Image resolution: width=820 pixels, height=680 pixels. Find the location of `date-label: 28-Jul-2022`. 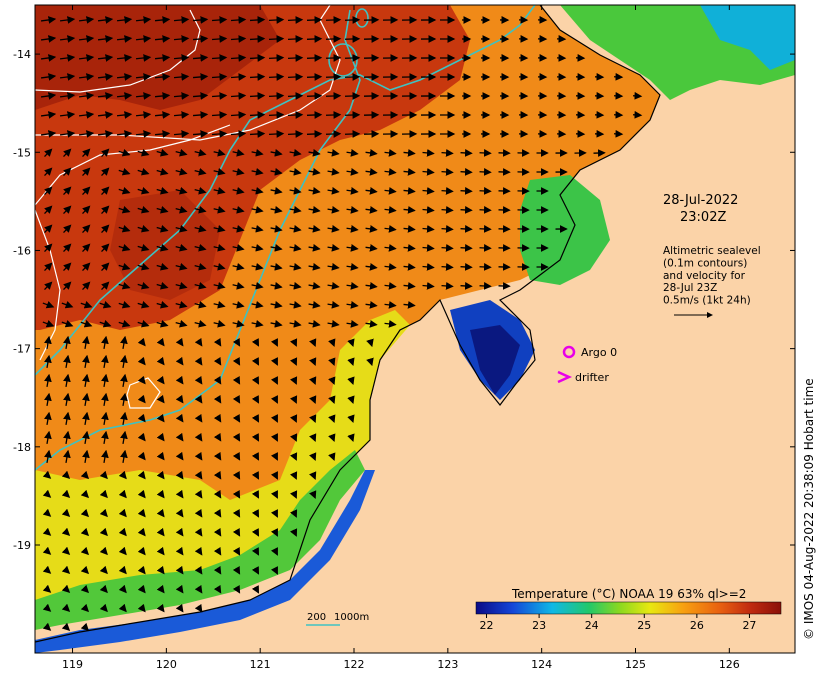

date-label: 28-Jul-2022 is located at coordinates (700, 200).